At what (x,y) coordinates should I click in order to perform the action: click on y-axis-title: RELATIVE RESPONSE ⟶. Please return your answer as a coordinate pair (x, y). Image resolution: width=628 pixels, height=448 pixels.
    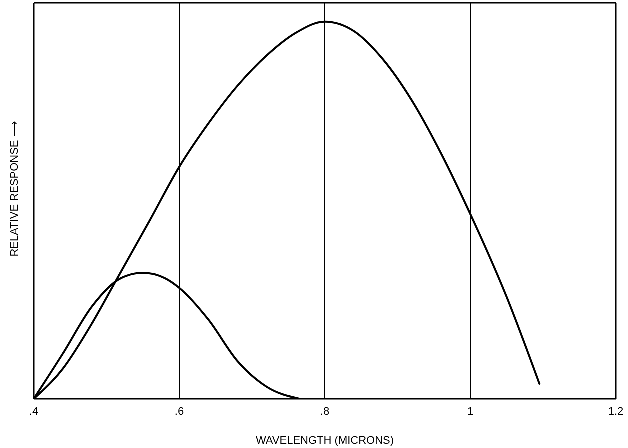
    Looking at the image, I should click on (15, 189).